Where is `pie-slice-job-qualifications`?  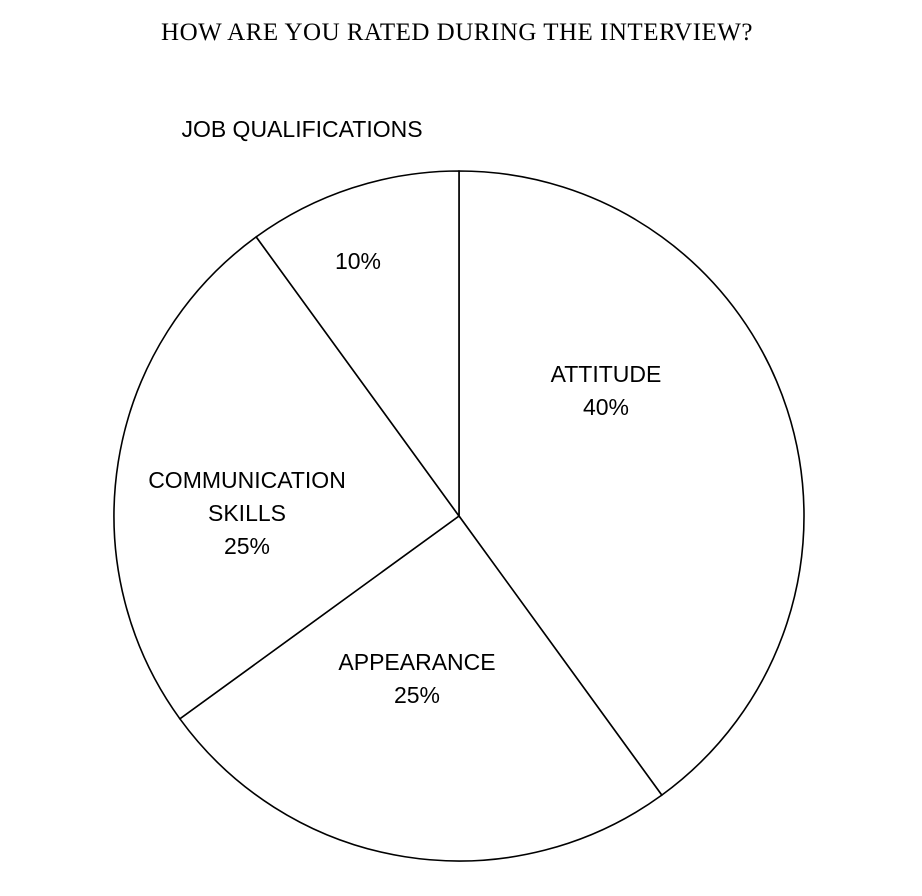
pie-slice-job-qualifications is located at coordinates (357, 344).